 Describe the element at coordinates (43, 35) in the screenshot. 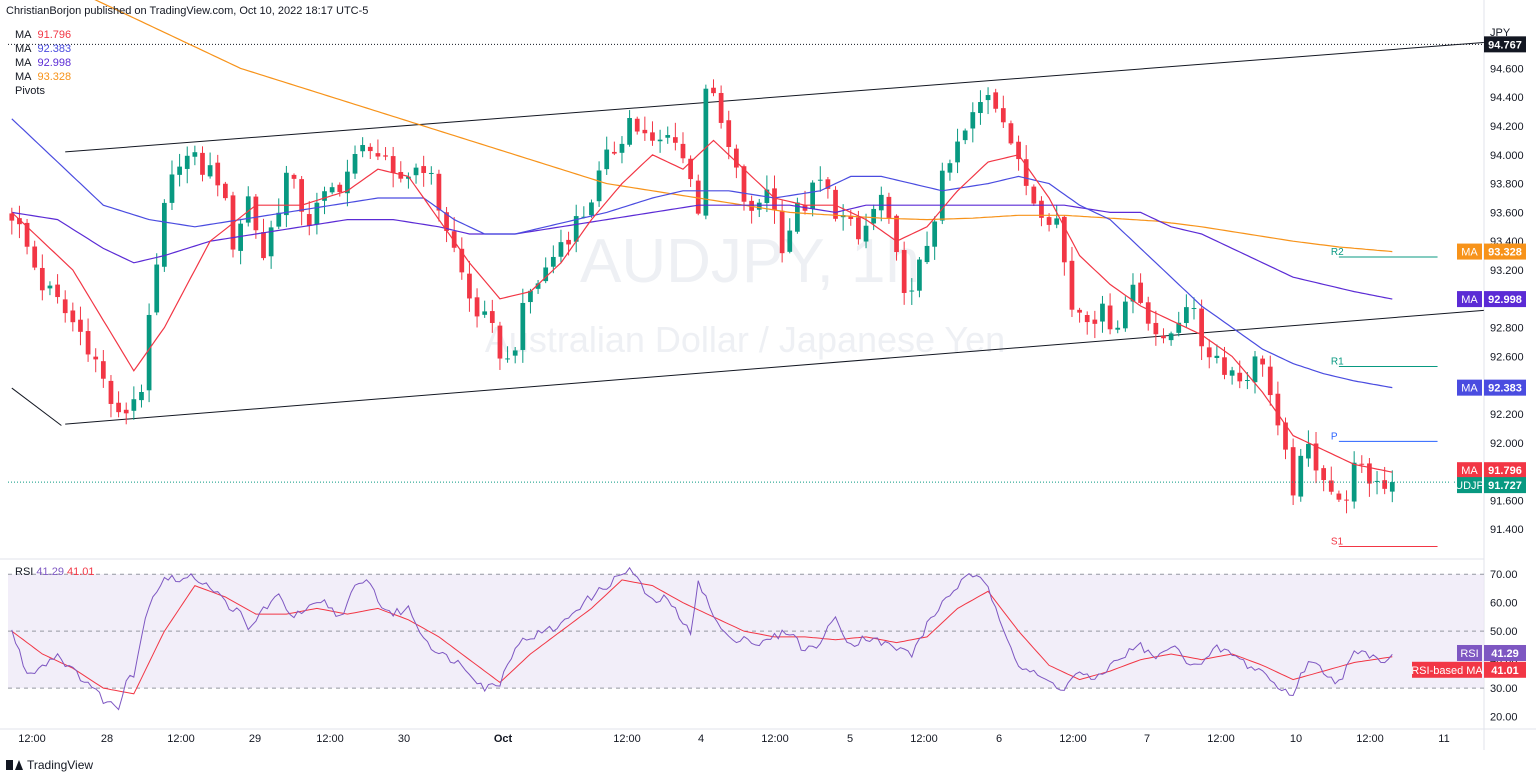

I see `legend-row-ma-1: MA 91.796` at that location.